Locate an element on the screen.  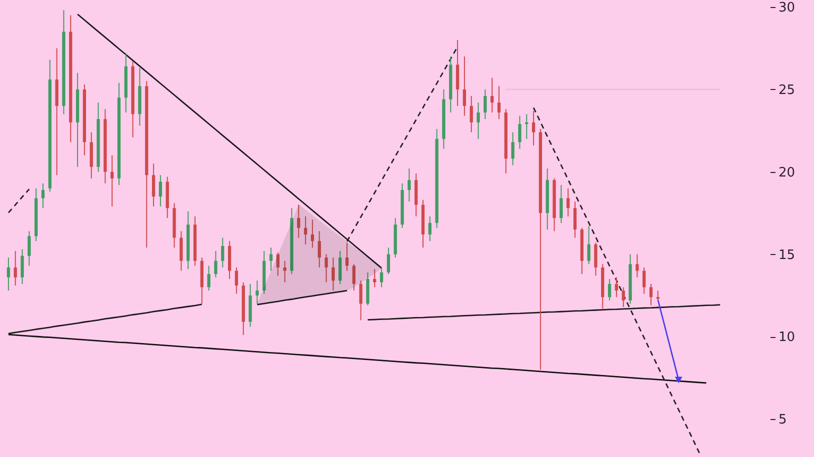
y-tick-label: 25 is located at coordinates (787, 90).